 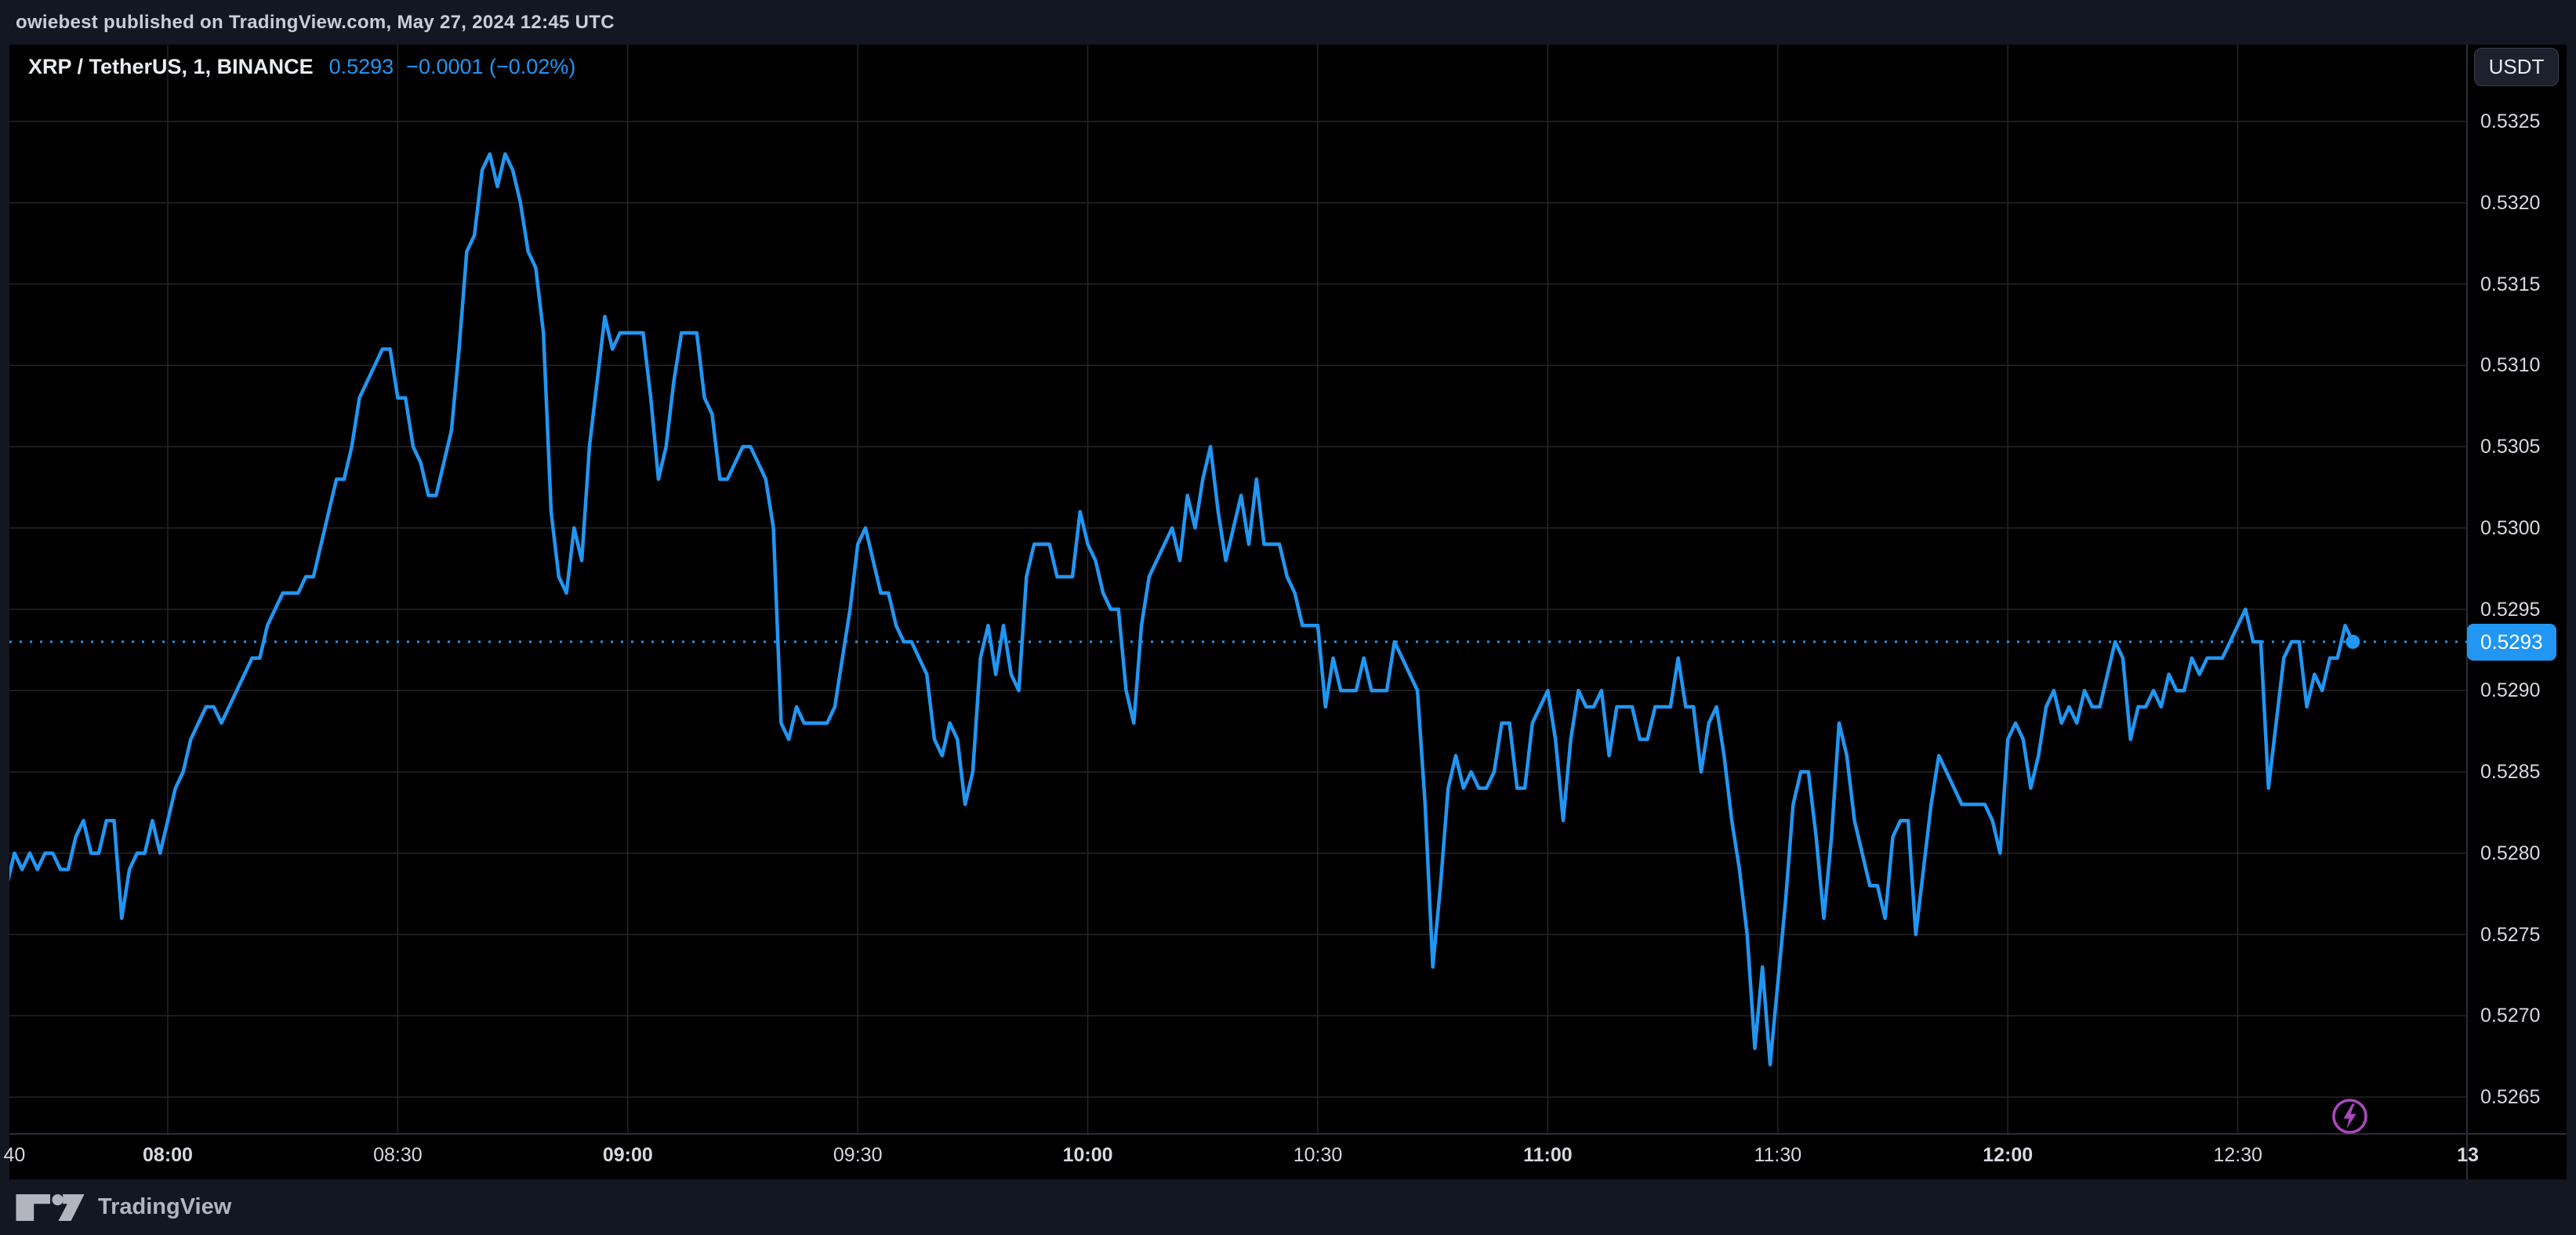 I want to click on legend-change: −0.0001 (−0.02%), so click(x=491, y=66).